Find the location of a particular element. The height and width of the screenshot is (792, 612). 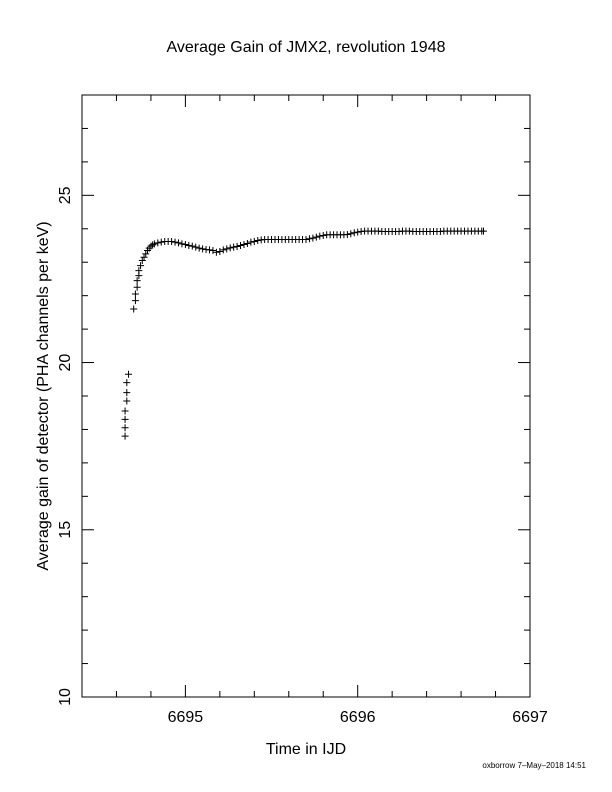

y-tick-labels: 10 15 20 25 is located at coordinates (65, 446).